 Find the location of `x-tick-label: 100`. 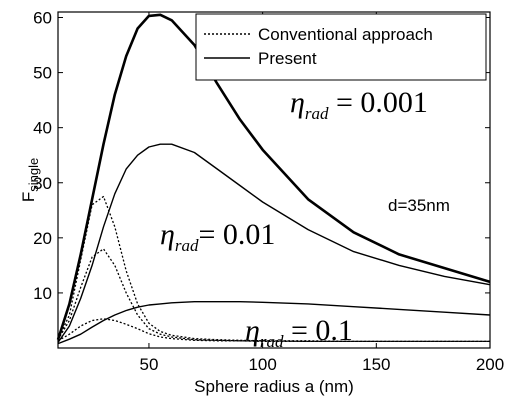

x-tick-label: 100 is located at coordinates (262, 364).